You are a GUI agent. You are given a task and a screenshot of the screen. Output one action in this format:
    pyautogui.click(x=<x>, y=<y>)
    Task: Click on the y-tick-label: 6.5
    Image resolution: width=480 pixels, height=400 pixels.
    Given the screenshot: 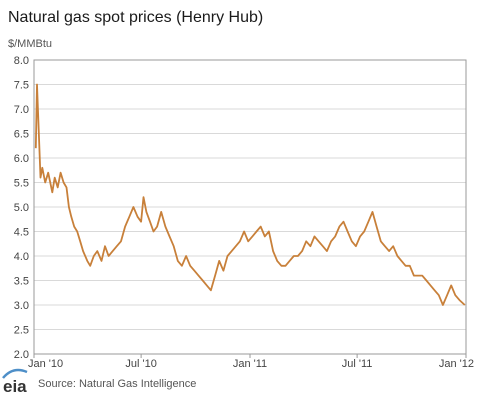 What is the action you would take?
    pyautogui.click(x=21, y=135)
    